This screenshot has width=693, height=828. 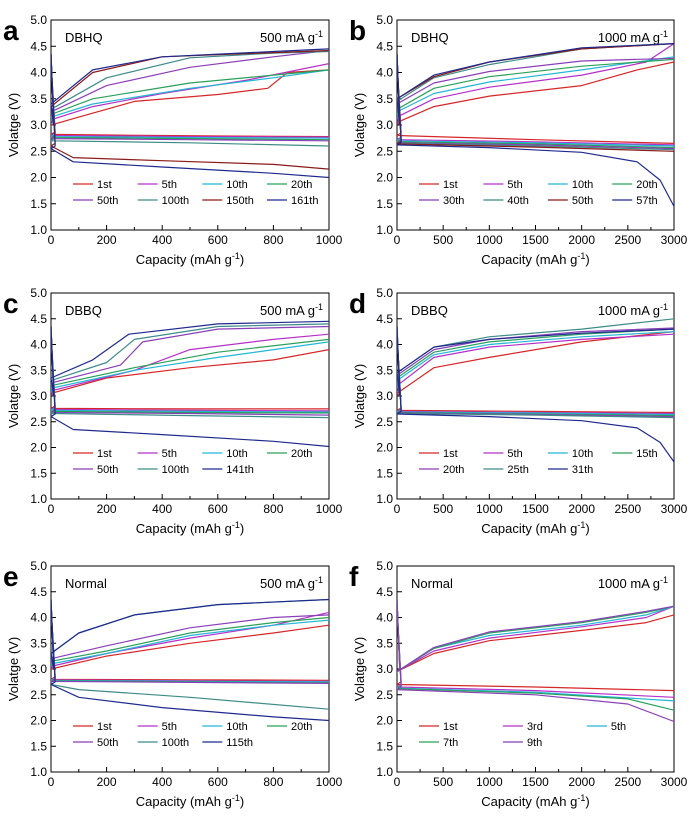 I want to click on x-tick-label: 2000, so click(x=581, y=509).